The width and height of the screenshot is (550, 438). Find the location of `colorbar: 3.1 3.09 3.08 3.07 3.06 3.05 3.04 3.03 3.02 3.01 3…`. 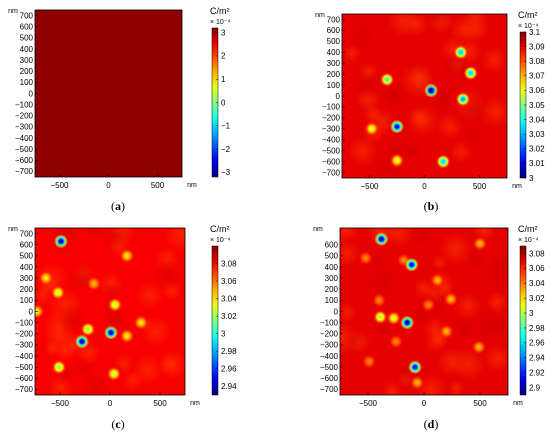

colorbar: 3.1 3.09 3.08 3.07 3.06 3.05 3.04 3.03 3.02 3.01 3… is located at coordinates (531, 96).